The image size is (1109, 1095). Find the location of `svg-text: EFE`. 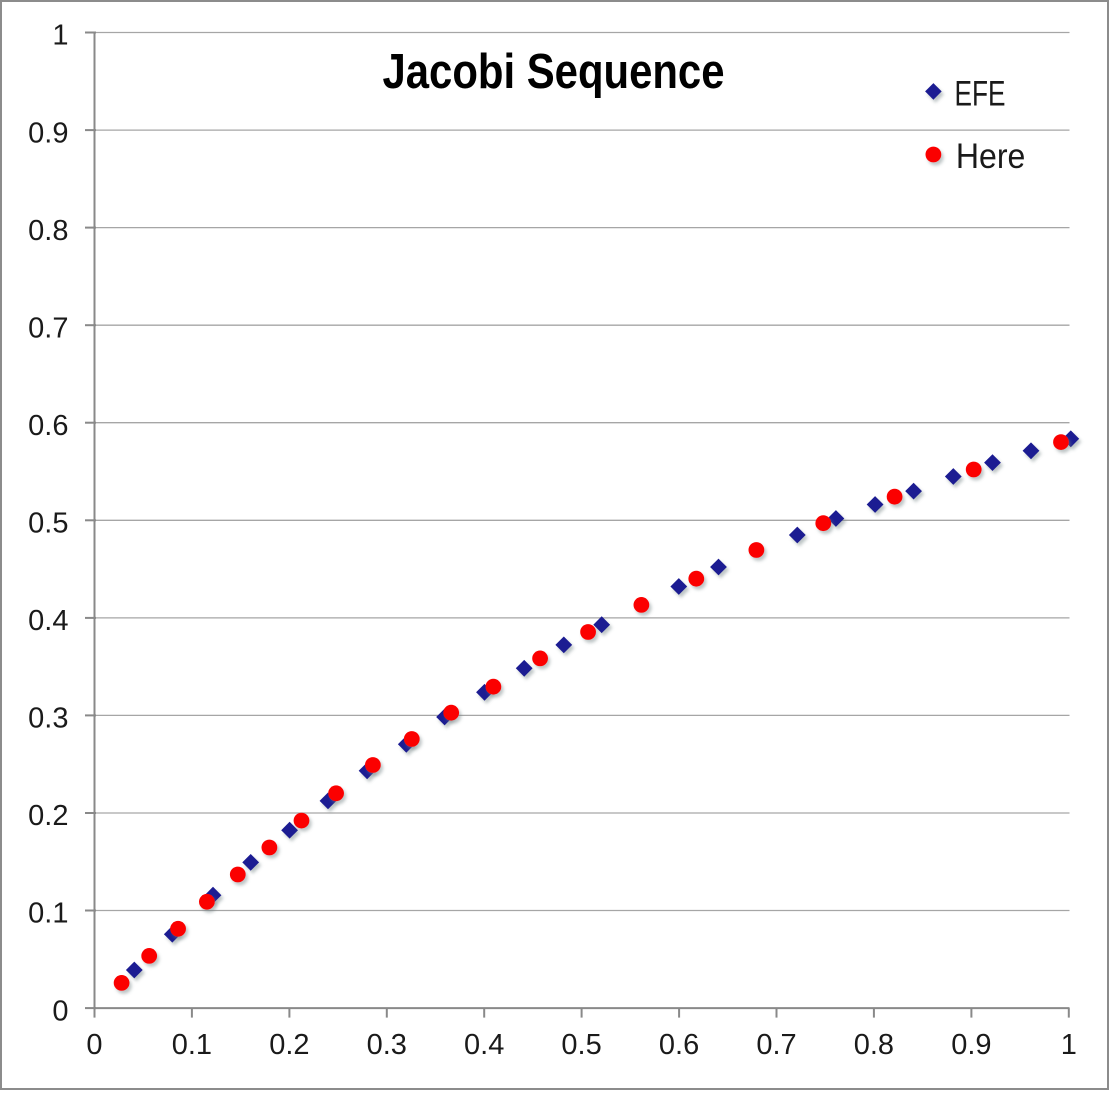

svg-text: EFE is located at coordinates (980, 93).